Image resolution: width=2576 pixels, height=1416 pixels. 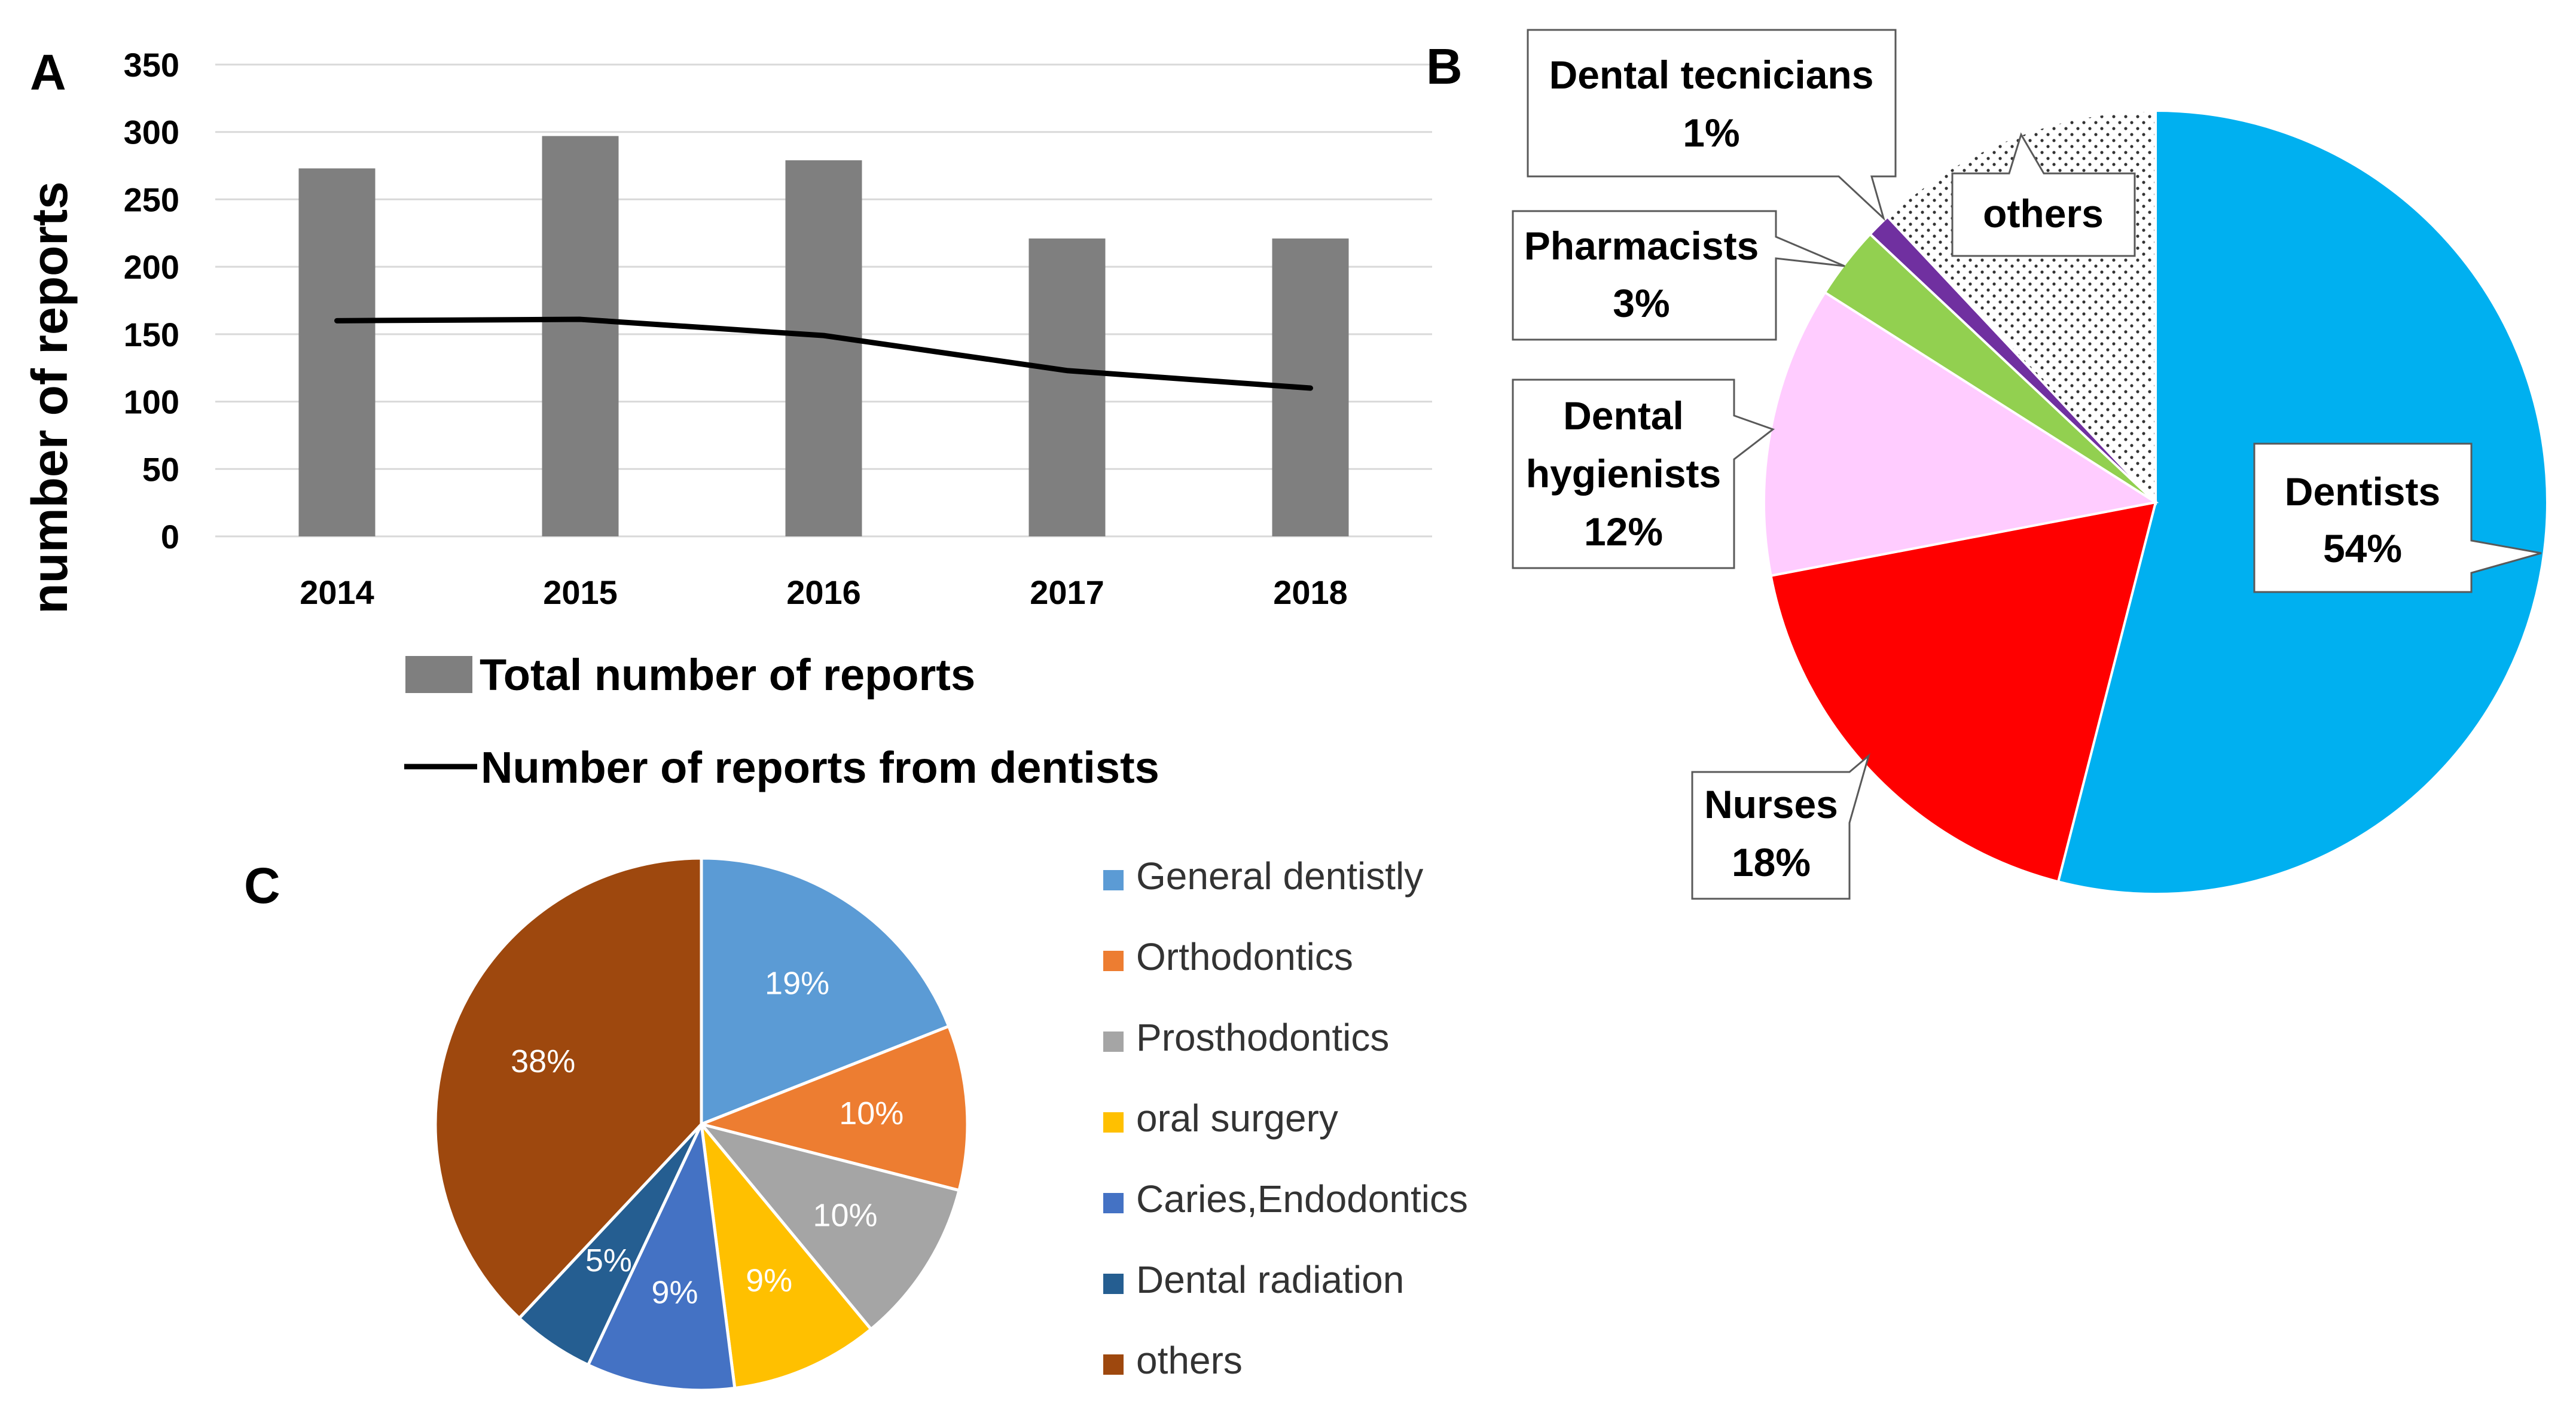 What do you see at coordinates (1311, 592) in the screenshot?
I see `x-tick-label: 2018` at bounding box center [1311, 592].